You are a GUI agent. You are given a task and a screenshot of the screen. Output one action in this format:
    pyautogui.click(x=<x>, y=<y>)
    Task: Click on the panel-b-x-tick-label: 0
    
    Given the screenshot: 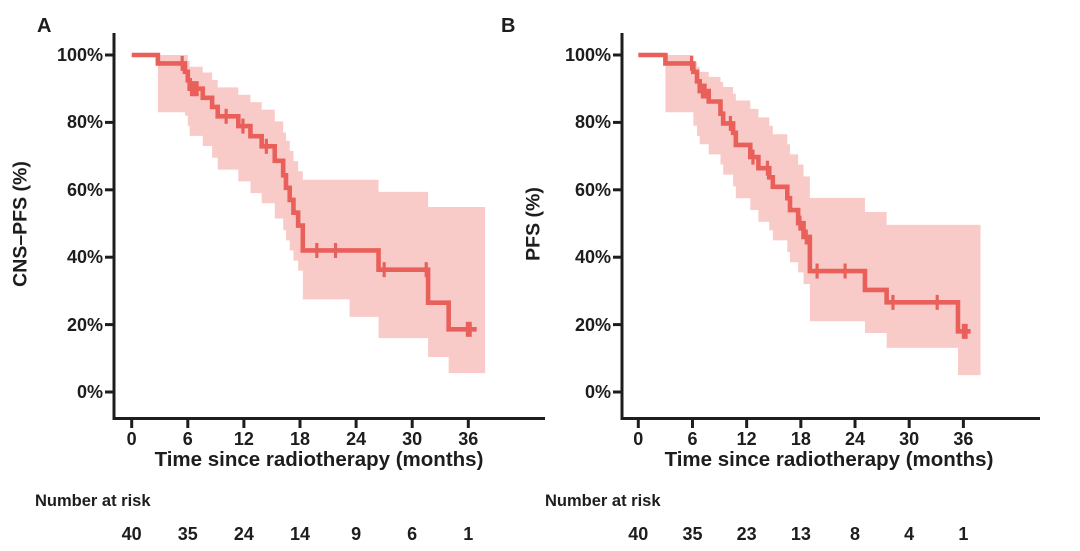 What is the action you would take?
    pyautogui.click(x=638, y=439)
    